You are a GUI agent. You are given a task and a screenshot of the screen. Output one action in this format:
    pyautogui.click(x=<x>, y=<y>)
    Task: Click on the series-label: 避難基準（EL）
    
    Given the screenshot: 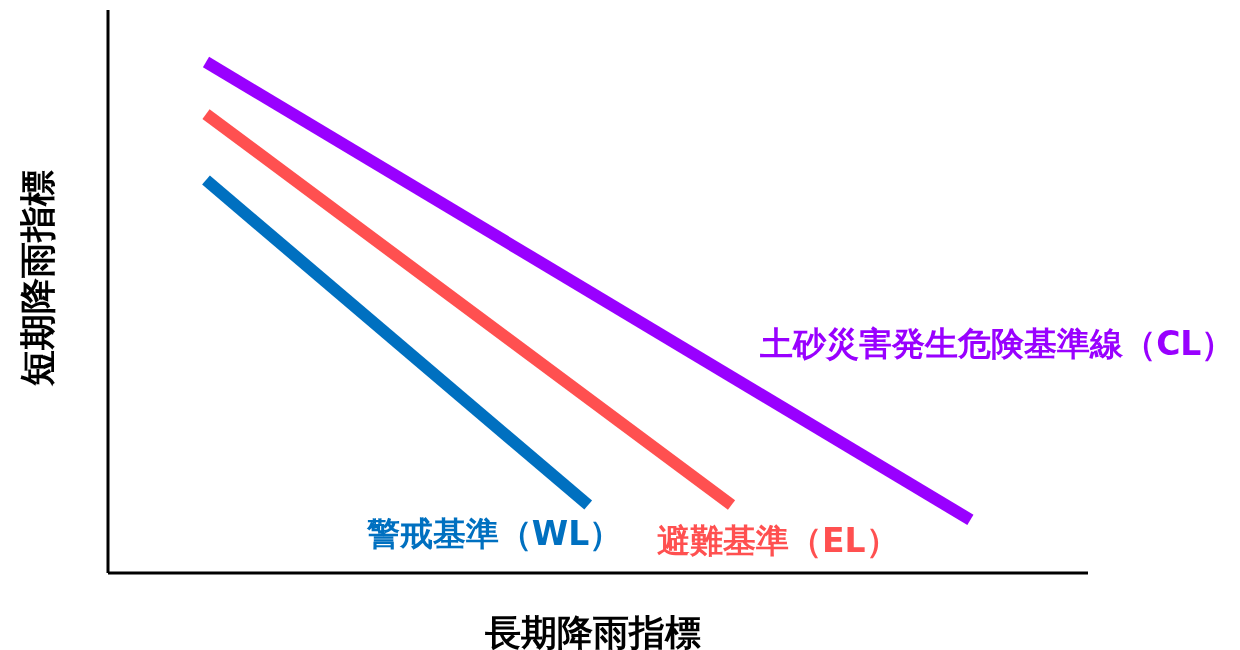 What is the action you would take?
    pyautogui.click(x=777, y=541)
    